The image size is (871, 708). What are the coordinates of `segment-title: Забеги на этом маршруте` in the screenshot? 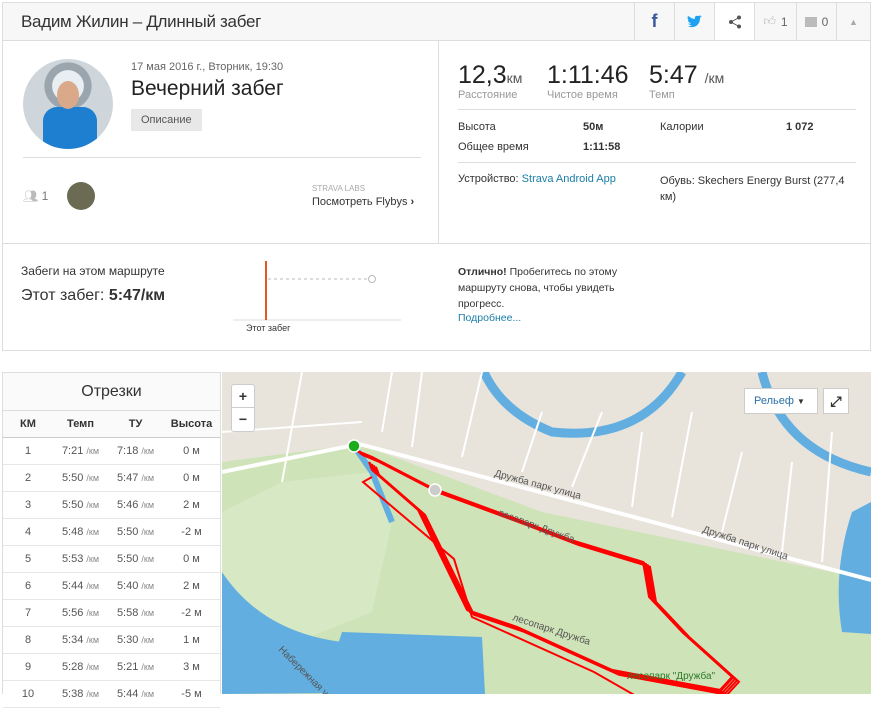 It's located at (93, 271).